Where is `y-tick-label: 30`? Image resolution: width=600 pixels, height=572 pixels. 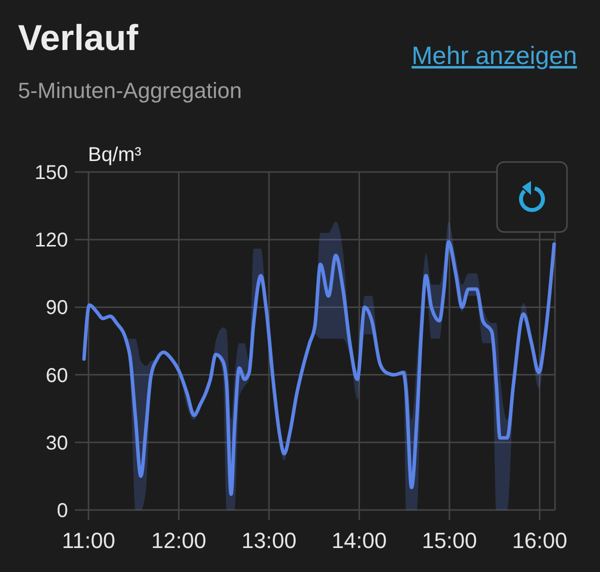
y-tick-label: 30 is located at coordinates (57, 443).